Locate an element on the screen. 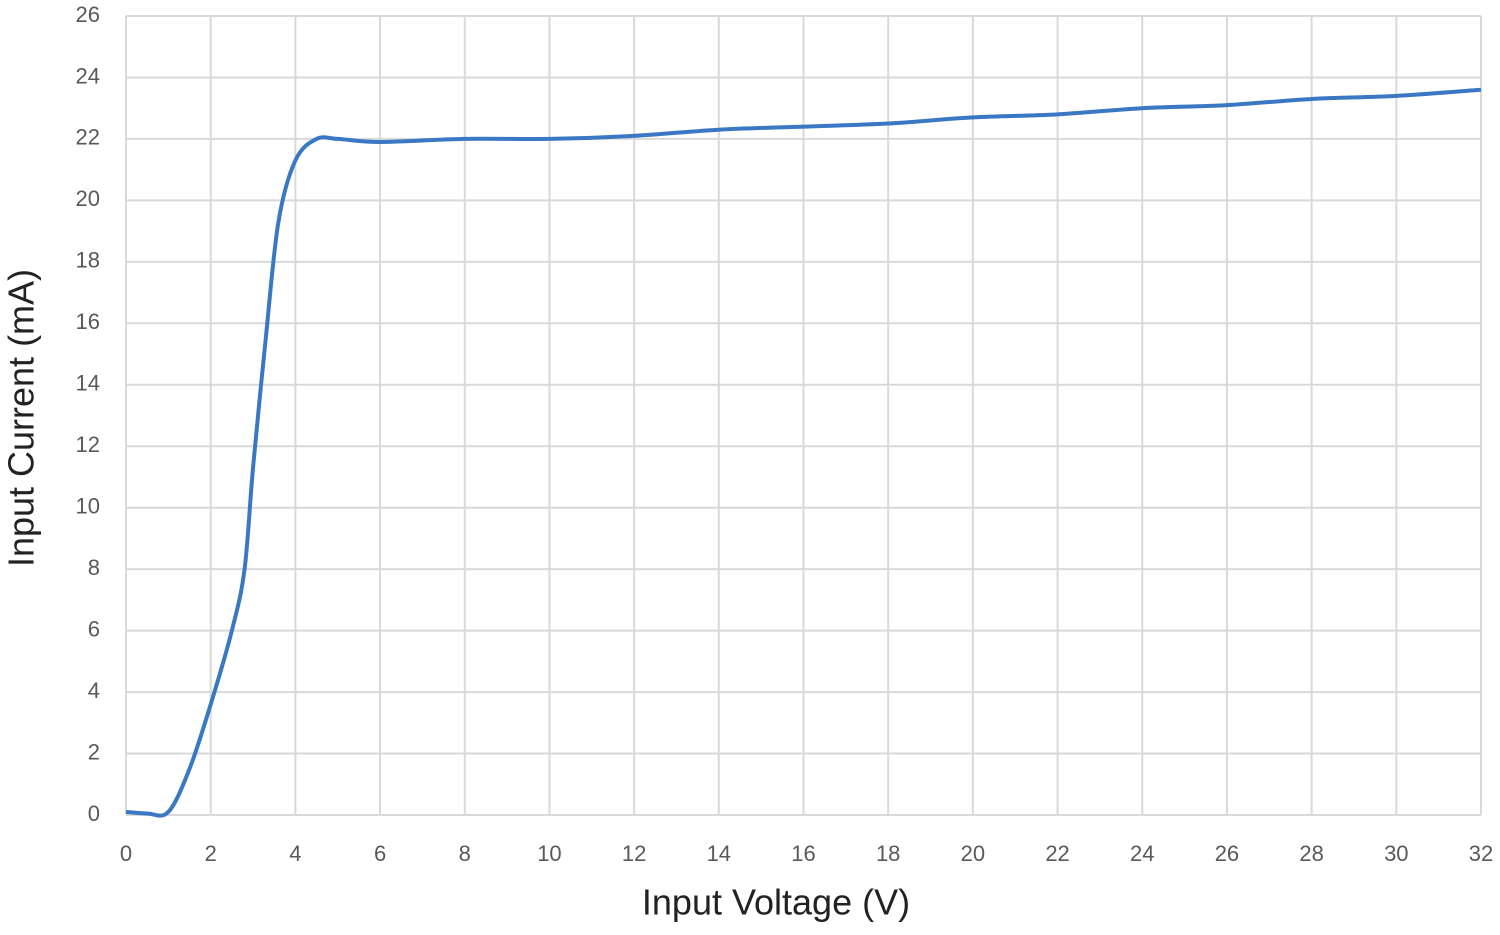  y-tick-label: 0 is located at coordinates (94, 813).